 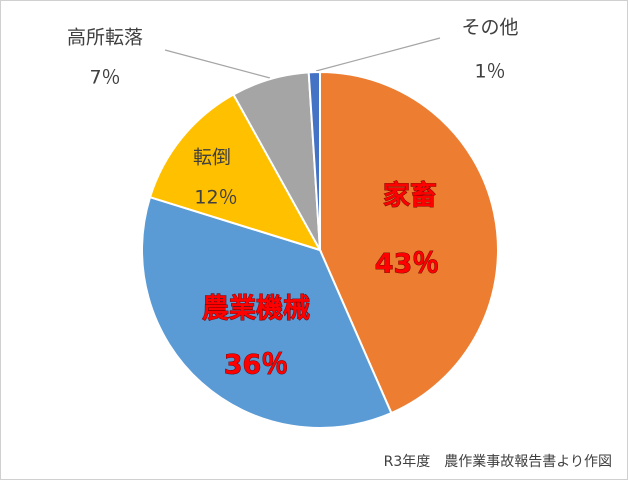 What do you see at coordinates (498, 462) in the screenshot?
I see `source-note: R3年度 農作業事故報告書より作図` at bounding box center [498, 462].